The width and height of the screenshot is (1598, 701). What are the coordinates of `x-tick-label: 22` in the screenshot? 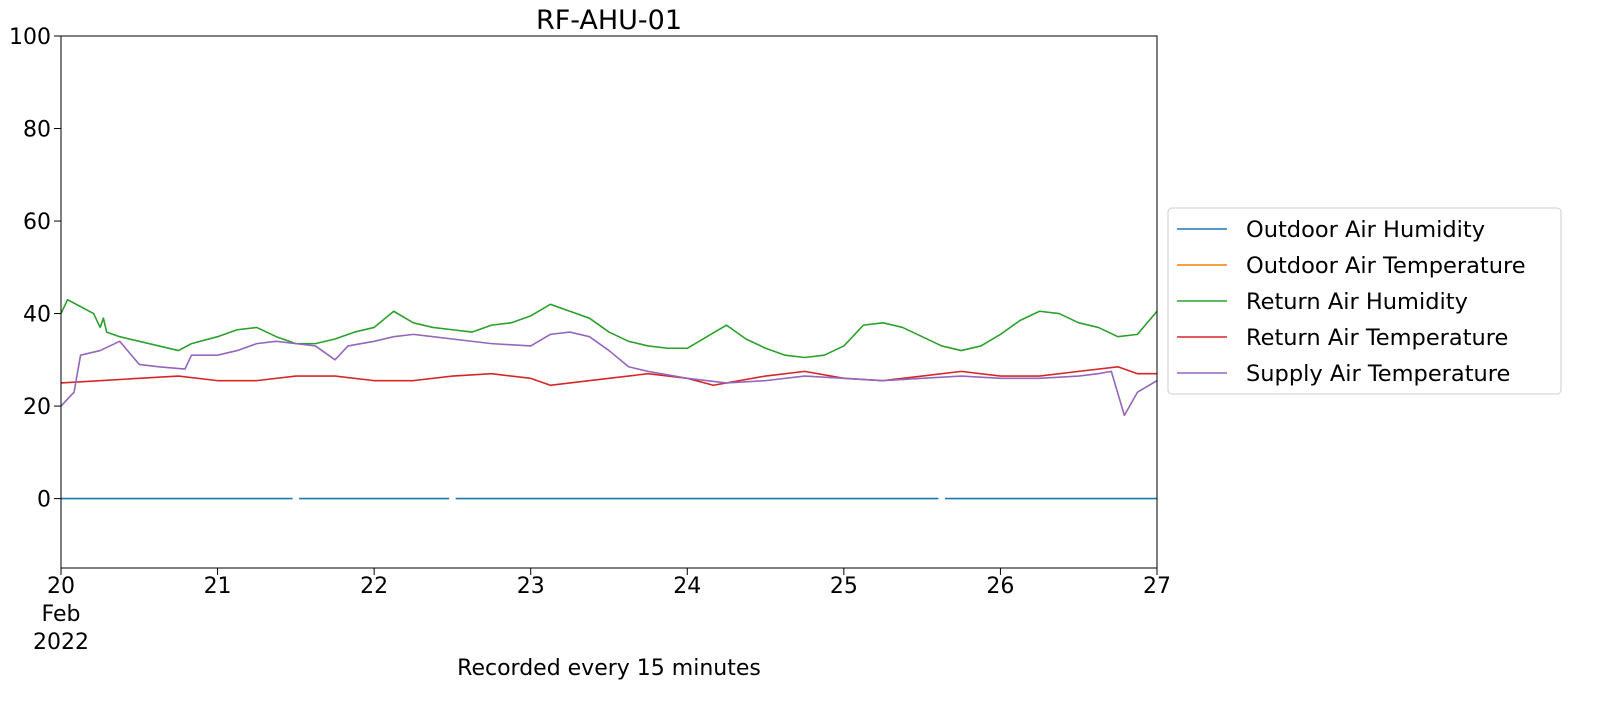 It's located at (374, 586).